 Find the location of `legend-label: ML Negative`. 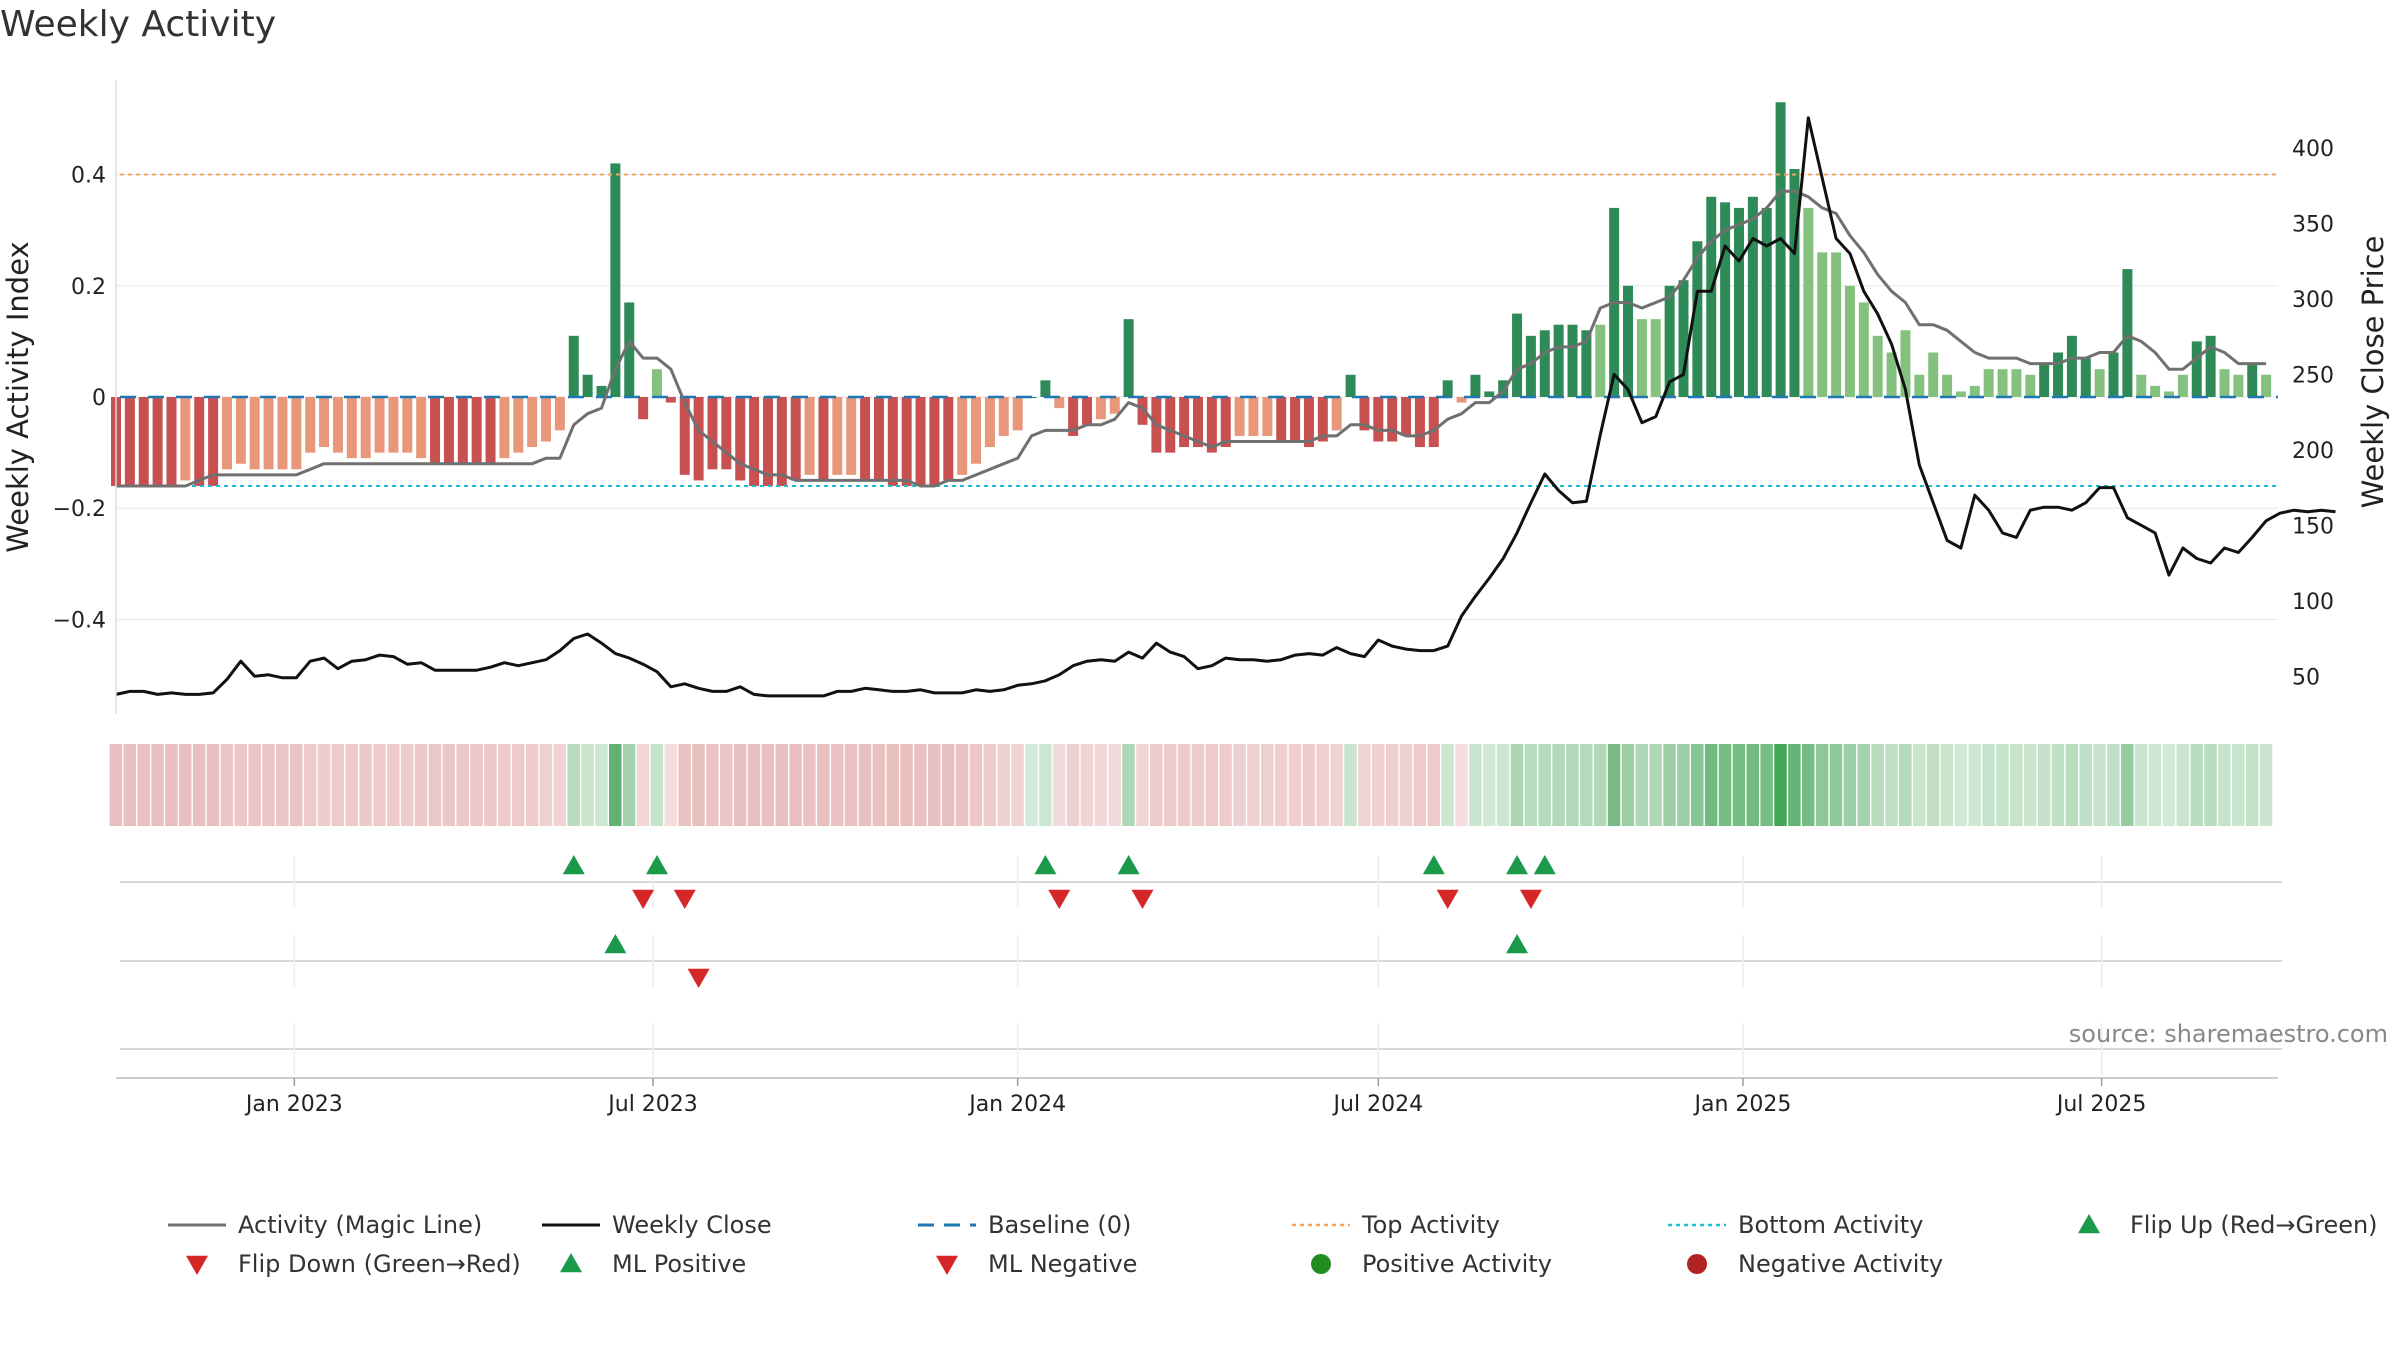

legend-label: ML Negative is located at coordinates (1062, 1264).